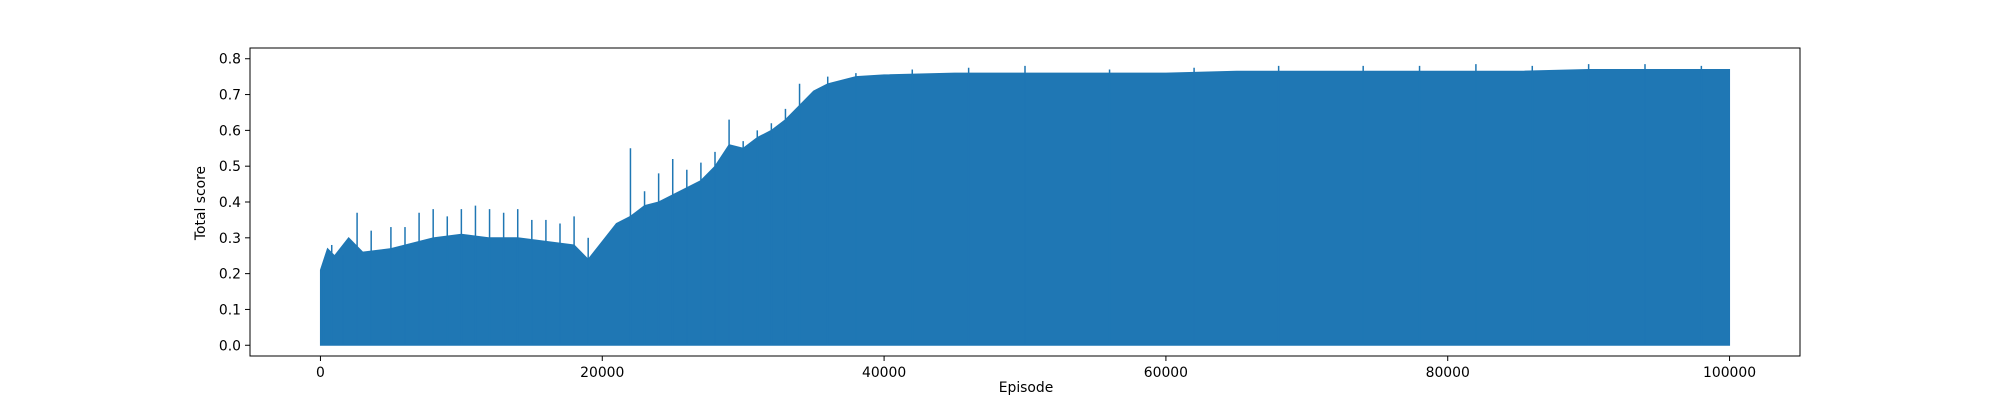 The width and height of the screenshot is (2000, 404). What do you see at coordinates (230, 310) in the screenshot?
I see `y-tick-label: 0.1` at bounding box center [230, 310].